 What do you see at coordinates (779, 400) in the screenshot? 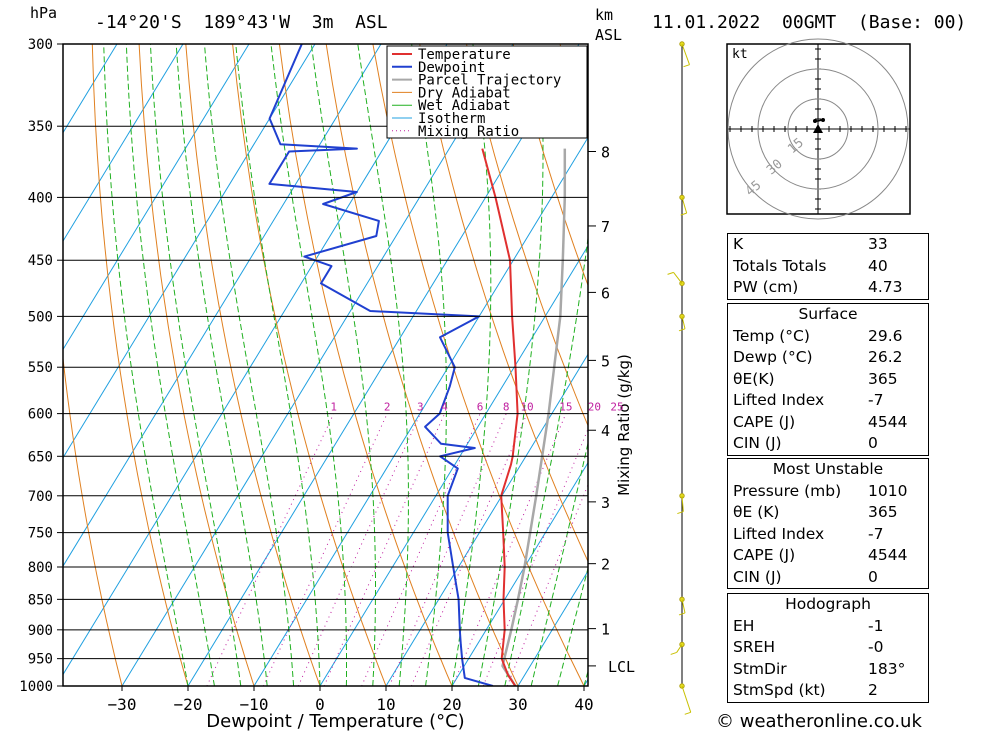
I see `surface-label: Lifted Index` at bounding box center [779, 400].